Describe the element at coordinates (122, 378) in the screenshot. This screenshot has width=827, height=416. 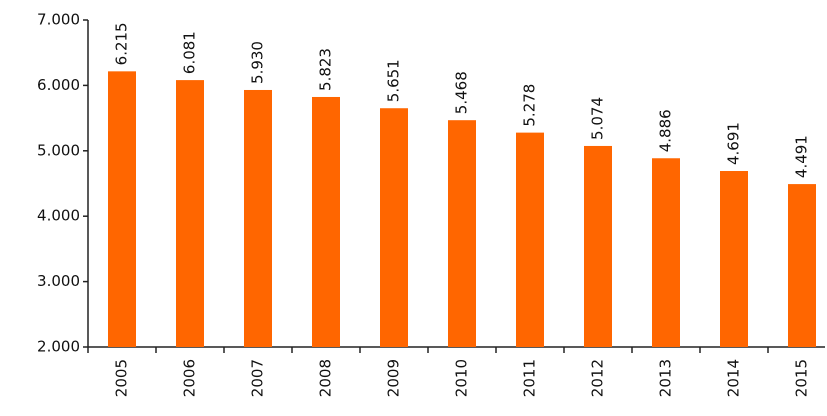
I see `x-tick-label: 2005` at that location.